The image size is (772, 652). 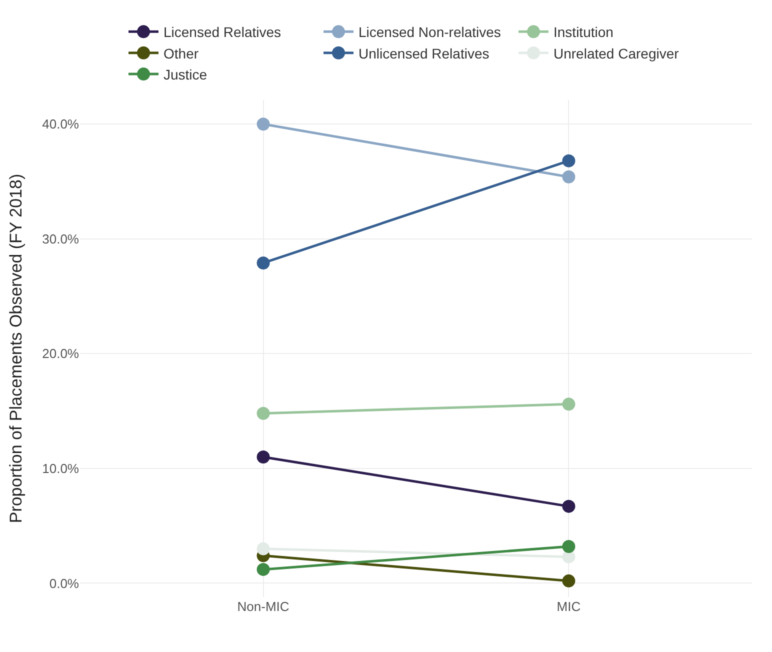 What do you see at coordinates (568, 606) in the screenshot?
I see `x-tick-label: MIC` at bounding box center [568, 606].